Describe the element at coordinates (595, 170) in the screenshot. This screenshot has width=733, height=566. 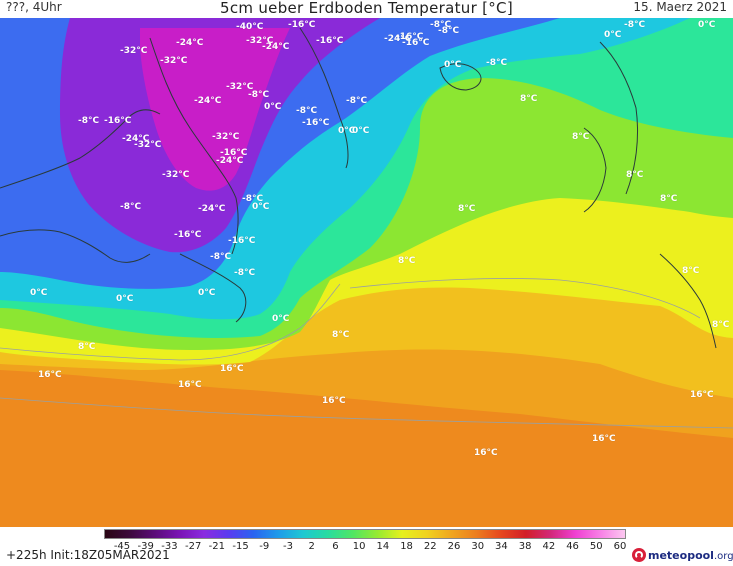
I see `coastline-britain` at that location.